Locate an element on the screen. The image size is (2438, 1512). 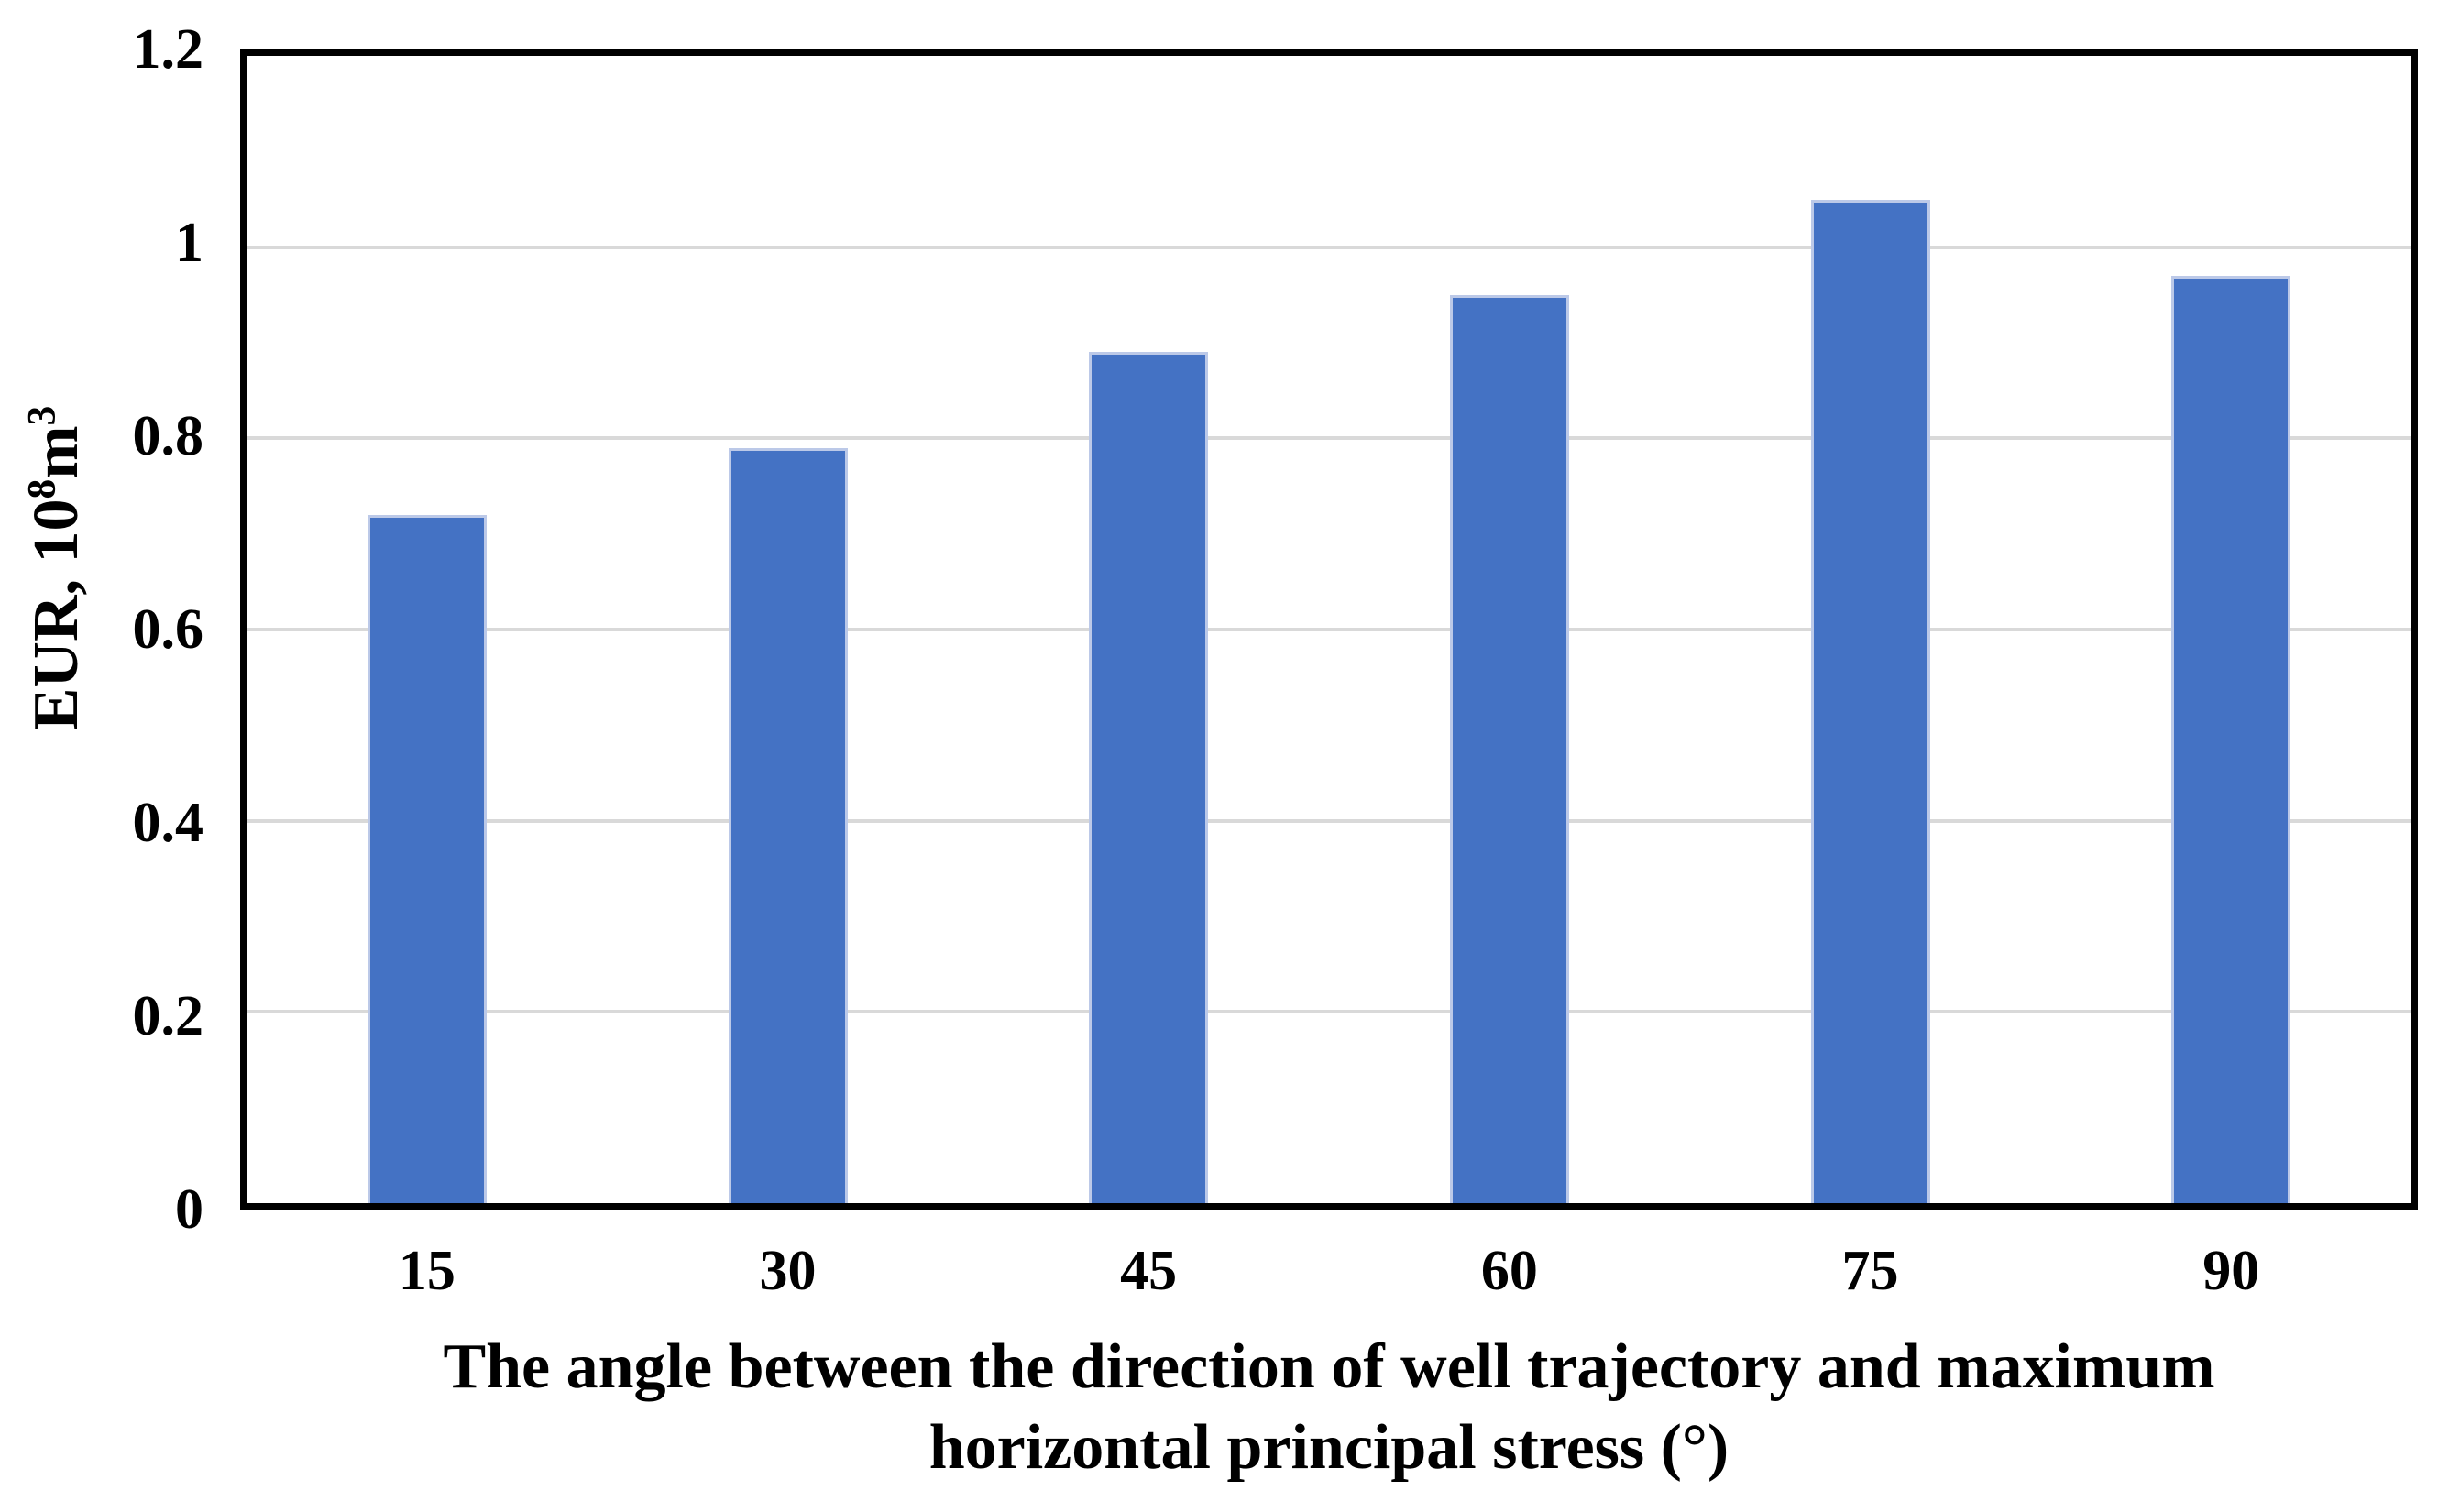
bar-90-deg is located at coordinates (2231, 739).